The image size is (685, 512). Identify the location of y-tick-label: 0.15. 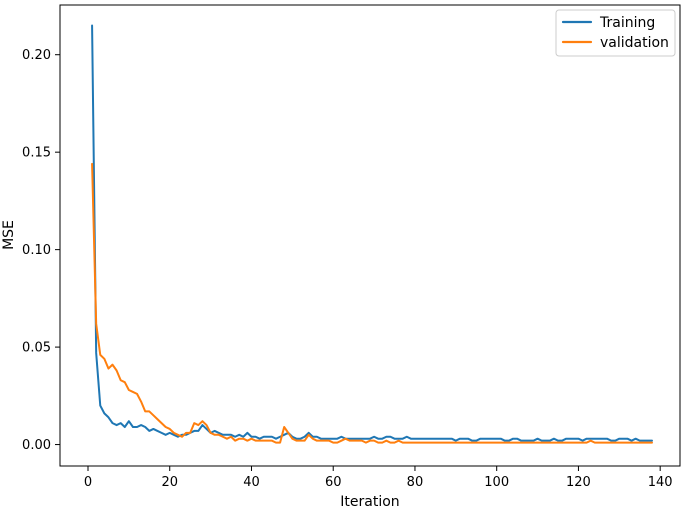
(36, 153).